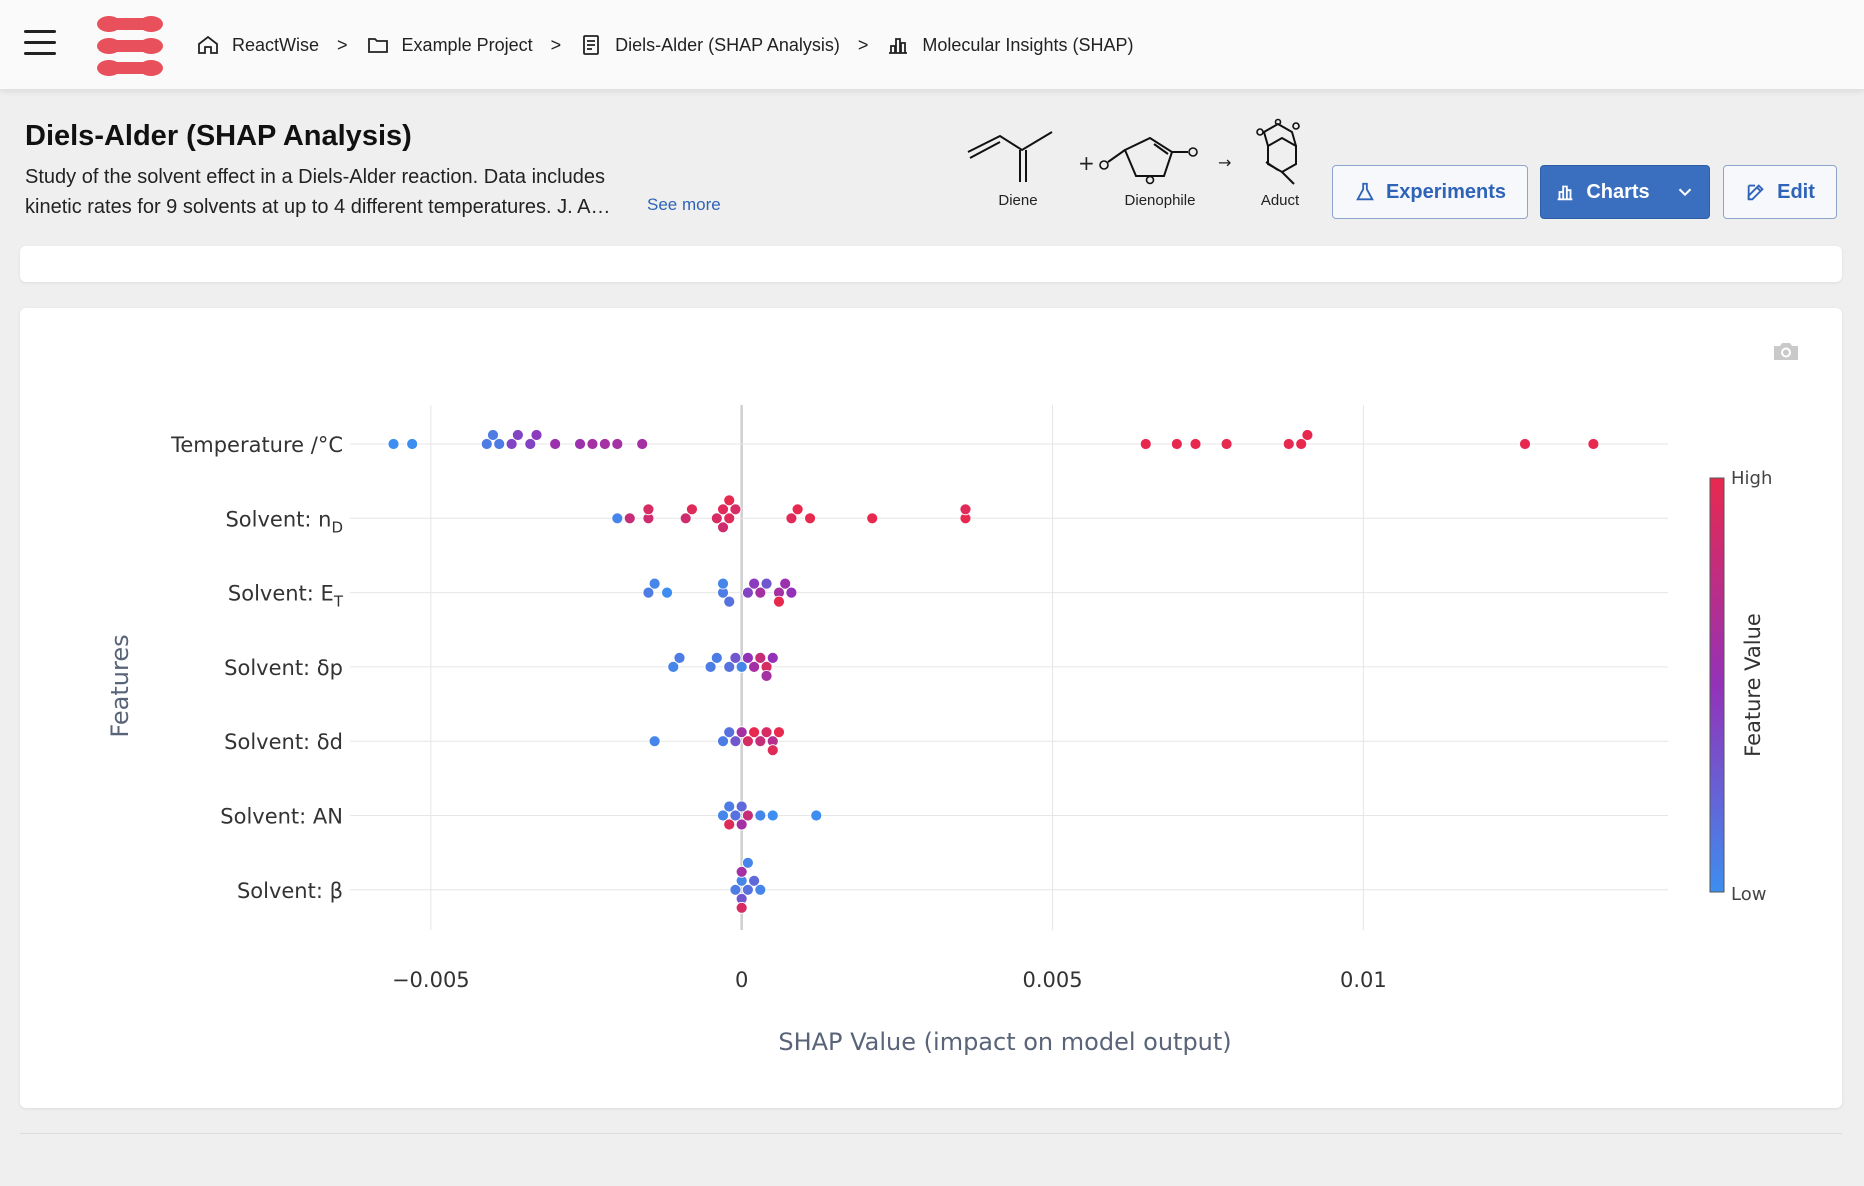  Describe the element at coordinates (1786, 351) in the screenshot. I see `camera-icon` at that location.